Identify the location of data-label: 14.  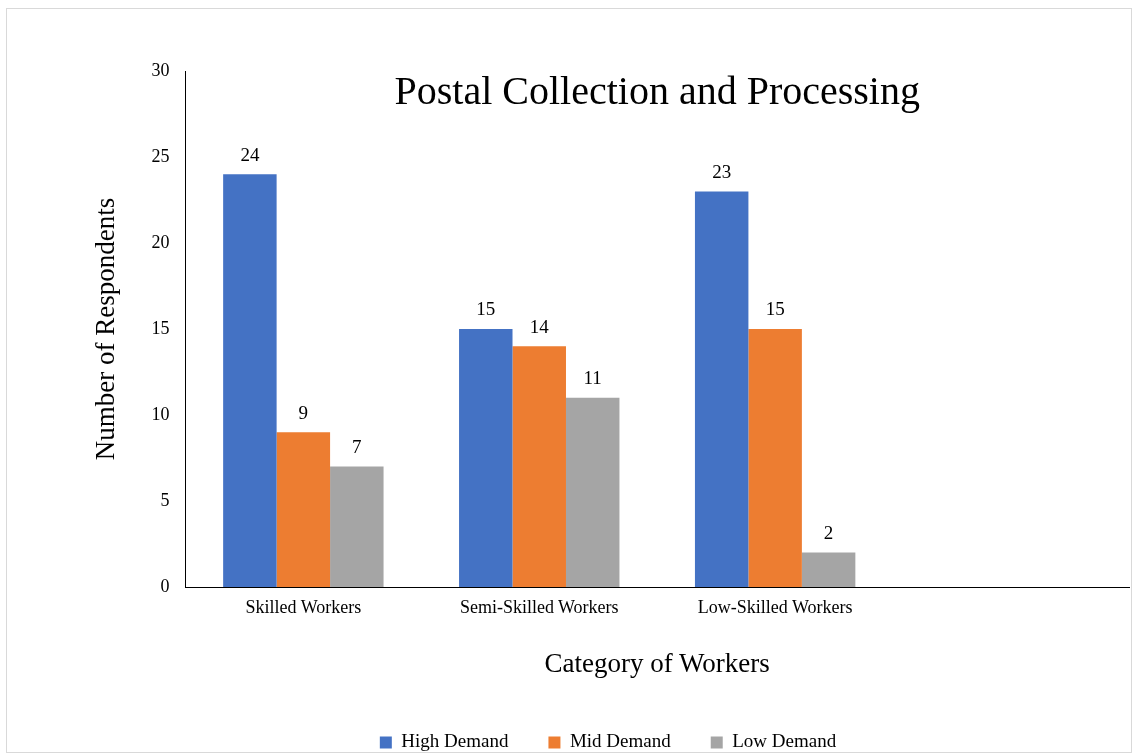
(539, 326).